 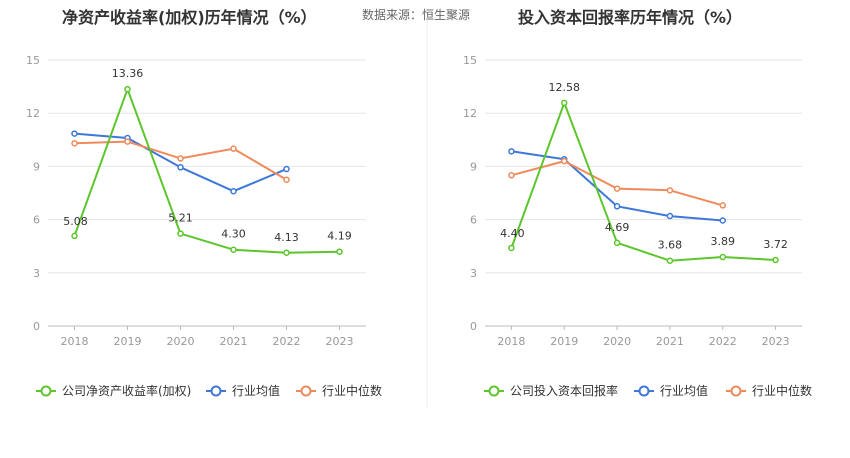 What do you see at coordinates (339, 236) in the screenshot?
I see `data-label: 4.19` at bounding box center [339, 236].